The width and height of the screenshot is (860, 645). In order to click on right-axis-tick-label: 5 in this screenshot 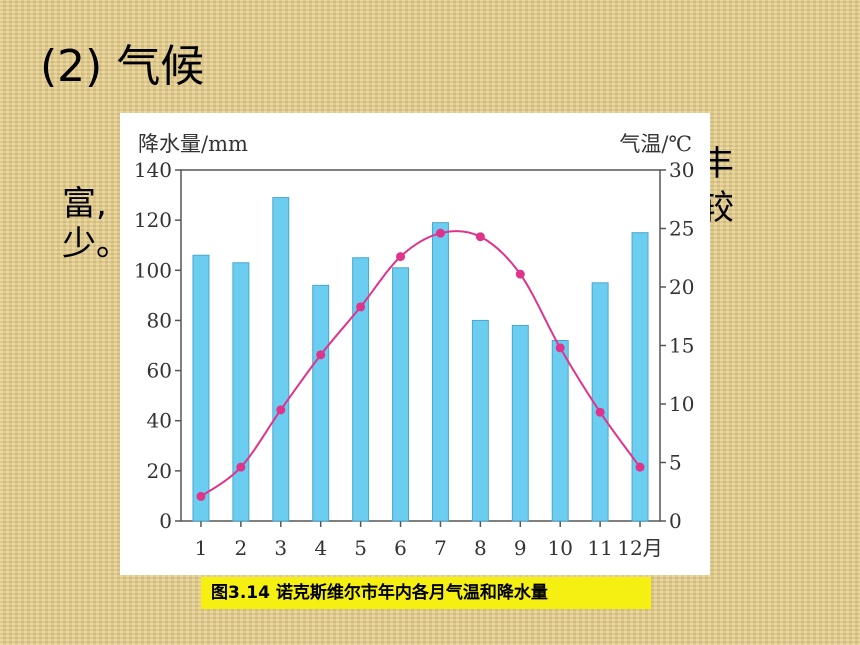, I will do `click(675, 463)`.